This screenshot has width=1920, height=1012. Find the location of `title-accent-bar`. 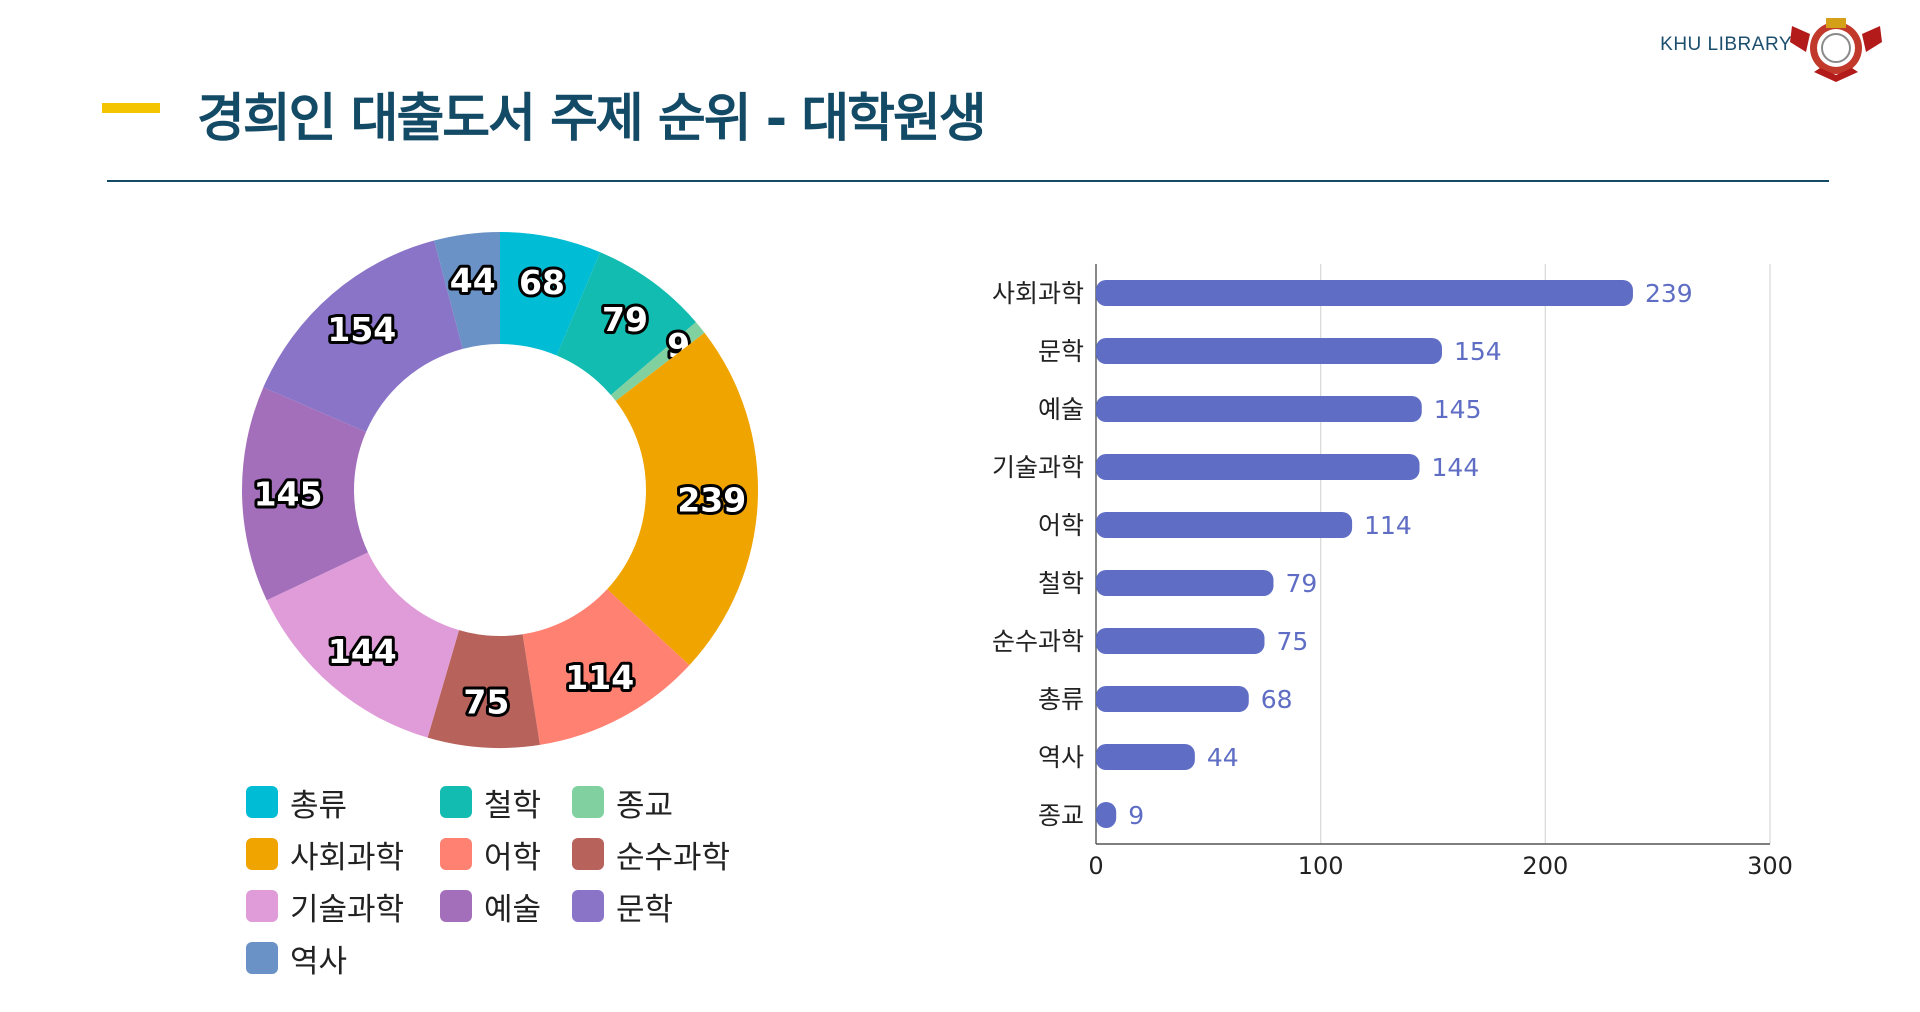

title-accent-bar is located at coordinates (131, 108).